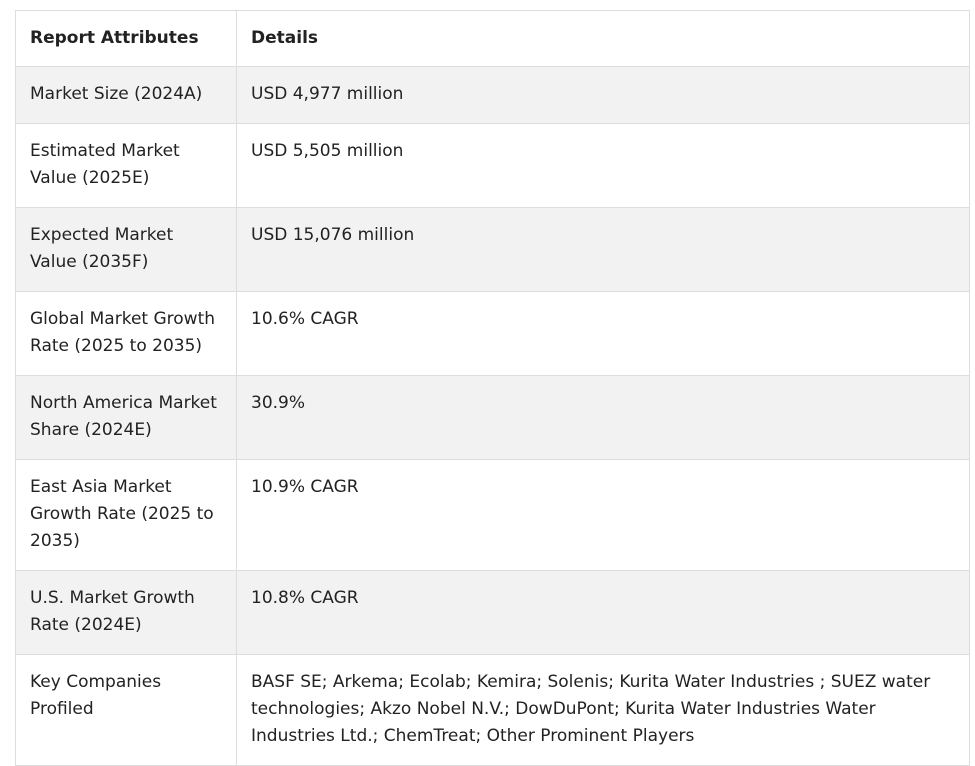  What do you see at coordinates (603, 333) in the screenshot?
I see `row-detail: 10.6% CAGR` at bounding box center [603, 333].